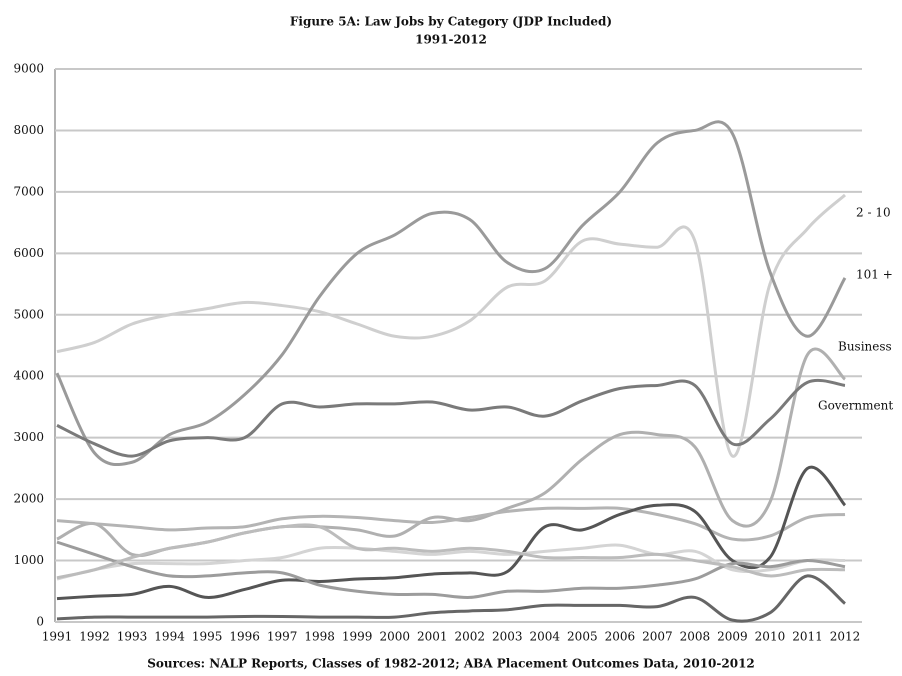  Describe the element at coordinates (620, 637) in the screenshot. I see `x-tick-label: 2006` at that location.